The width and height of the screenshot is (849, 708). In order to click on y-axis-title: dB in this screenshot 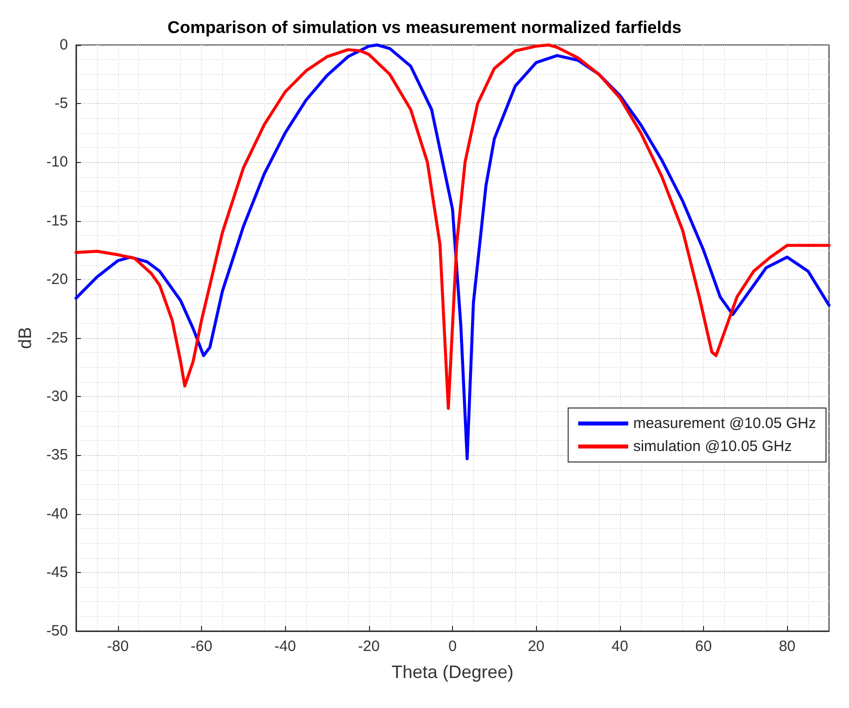, I will do `click(25, 338)`.